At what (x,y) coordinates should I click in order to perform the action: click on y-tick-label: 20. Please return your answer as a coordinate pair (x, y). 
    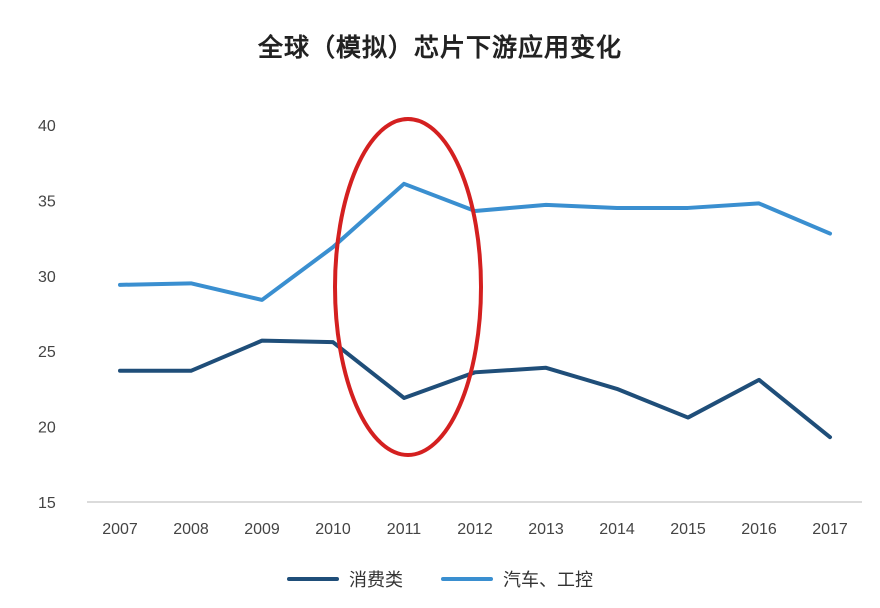
    Looking at the image, I should click on (47, 428).